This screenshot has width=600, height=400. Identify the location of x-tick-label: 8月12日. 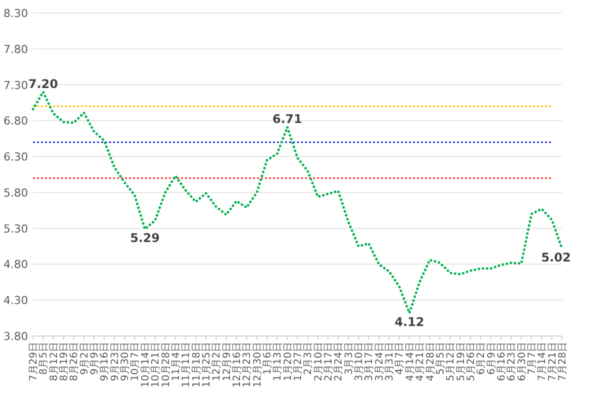
(54, 362).